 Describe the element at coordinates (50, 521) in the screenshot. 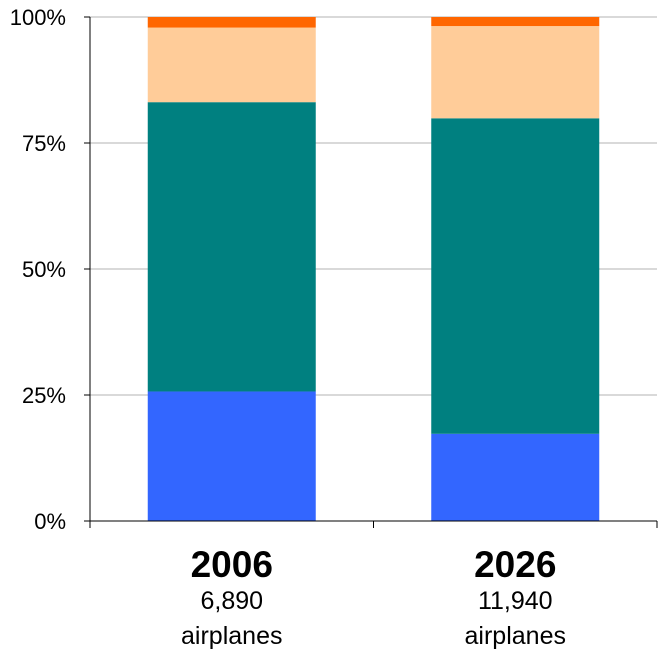

I see `y-tick-label: 0%` at that location.